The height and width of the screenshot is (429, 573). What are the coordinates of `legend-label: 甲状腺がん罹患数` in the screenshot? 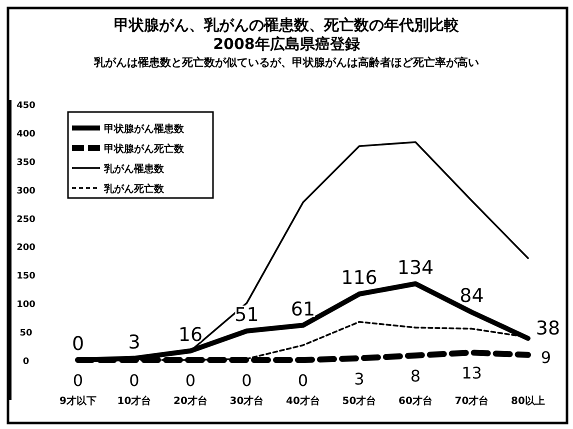 It's located at (144, 129).